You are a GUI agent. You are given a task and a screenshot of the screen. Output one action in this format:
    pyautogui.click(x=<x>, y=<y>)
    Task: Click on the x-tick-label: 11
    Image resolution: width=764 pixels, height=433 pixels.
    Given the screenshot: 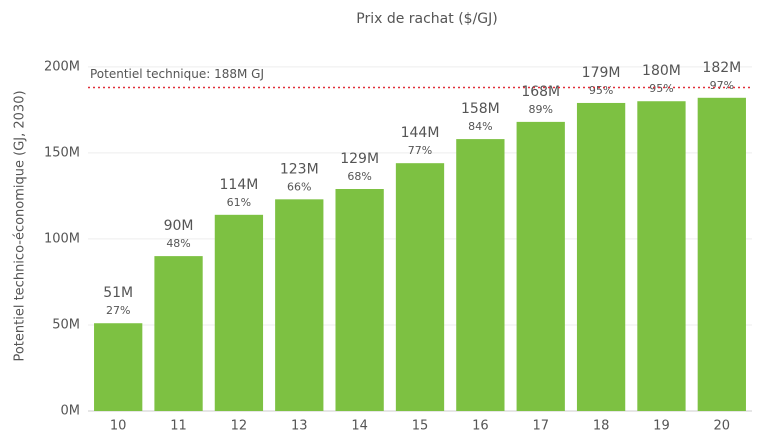 What is the action you would take?
    pyautogui.click(x=178, y=426)
    